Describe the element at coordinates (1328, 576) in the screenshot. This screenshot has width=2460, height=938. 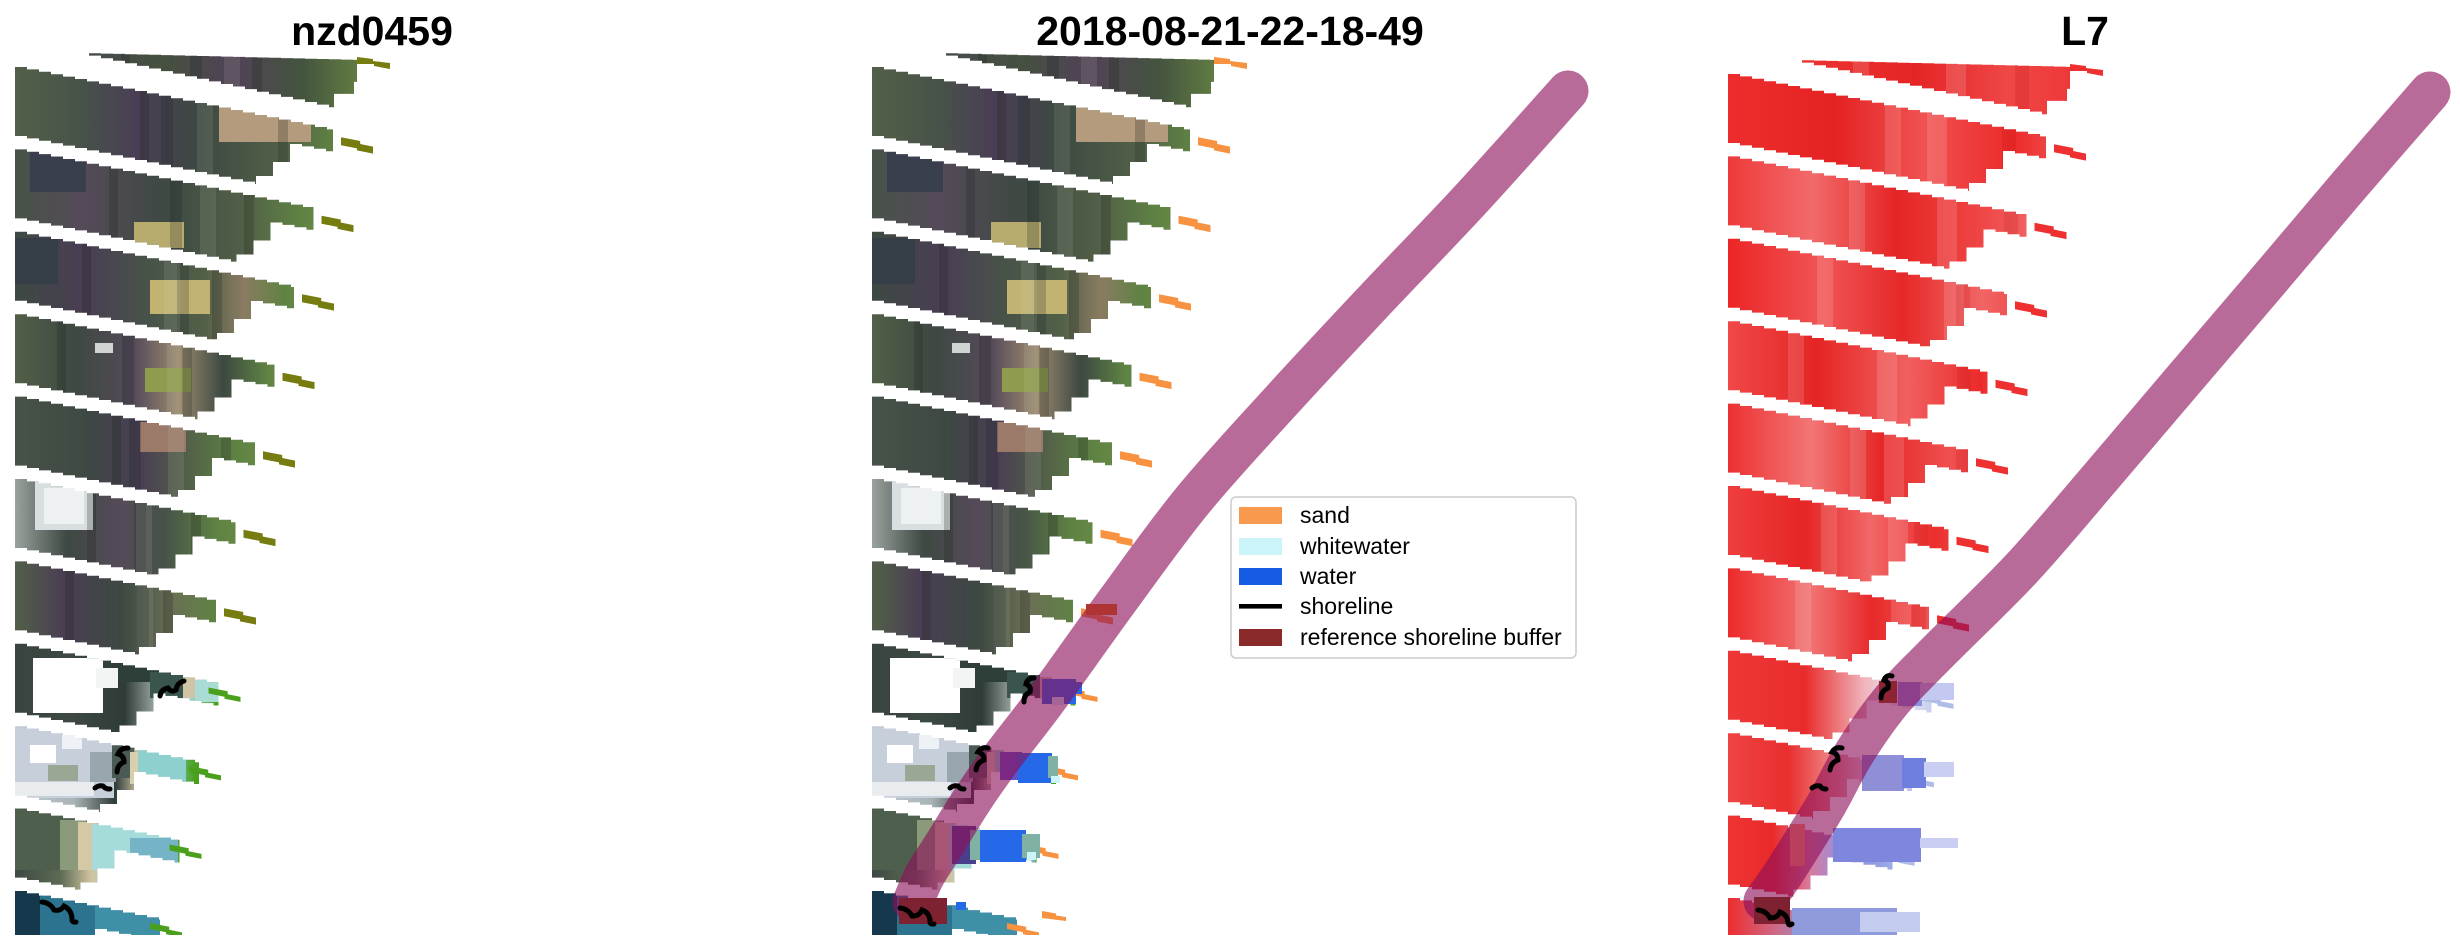
I see `svg-text: water` at that location.